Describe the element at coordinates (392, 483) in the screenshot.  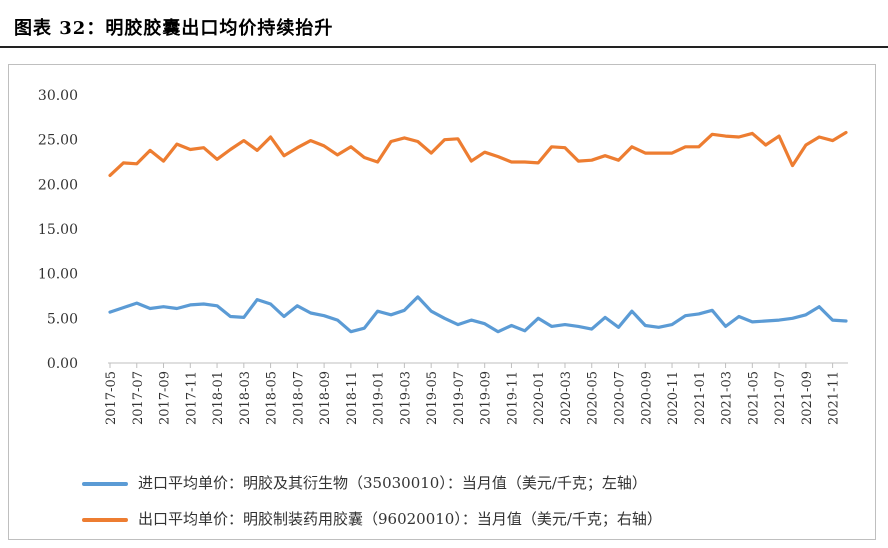
I see `legend-label-import: 进口平均单价：明胶及其衍生物（35030010）：当月值（美元/千克；左轴）` at that location.